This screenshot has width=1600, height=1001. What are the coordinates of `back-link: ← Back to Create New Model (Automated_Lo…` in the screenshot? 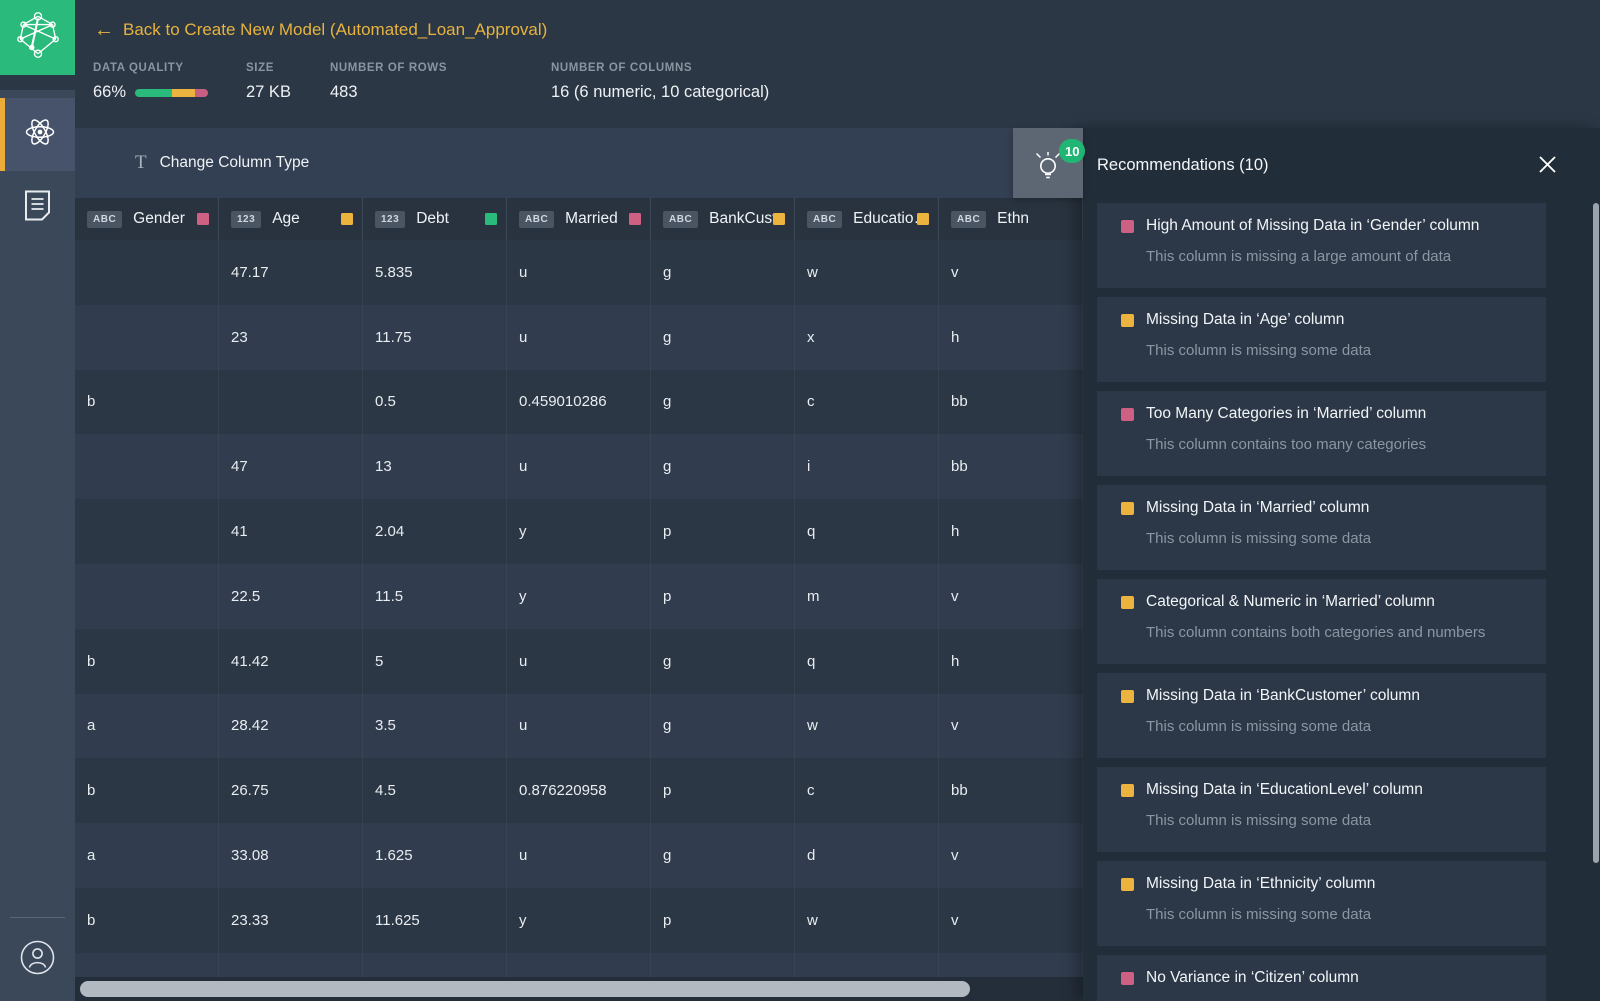 It's located at (320, 30).